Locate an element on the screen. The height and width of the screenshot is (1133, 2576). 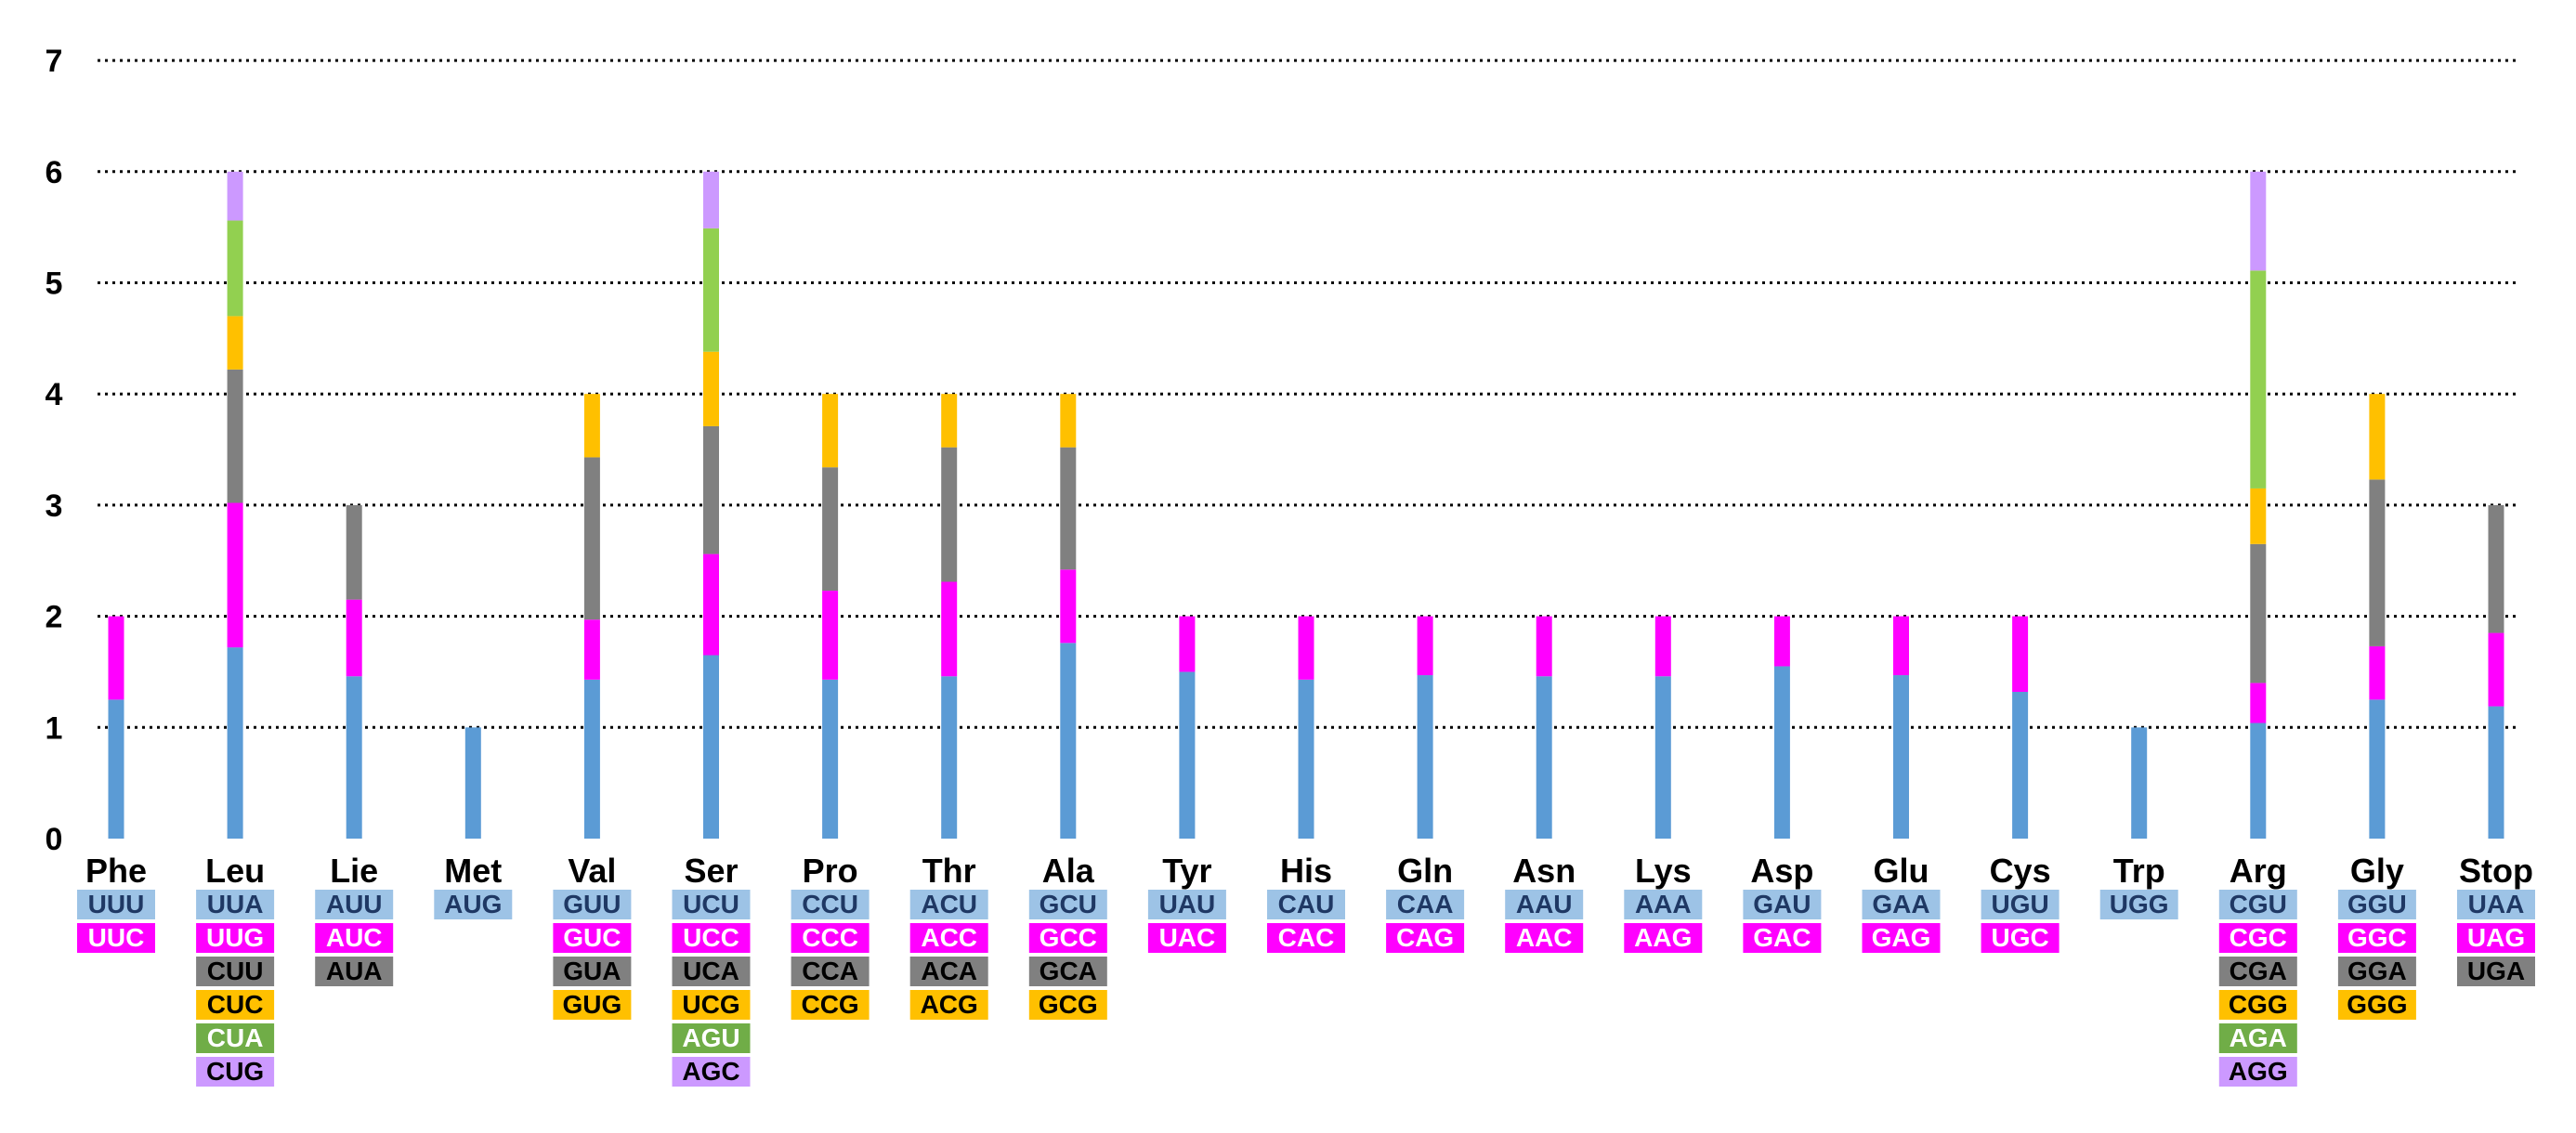
codon-chip-GCU is located at coordinates (1067, 904).